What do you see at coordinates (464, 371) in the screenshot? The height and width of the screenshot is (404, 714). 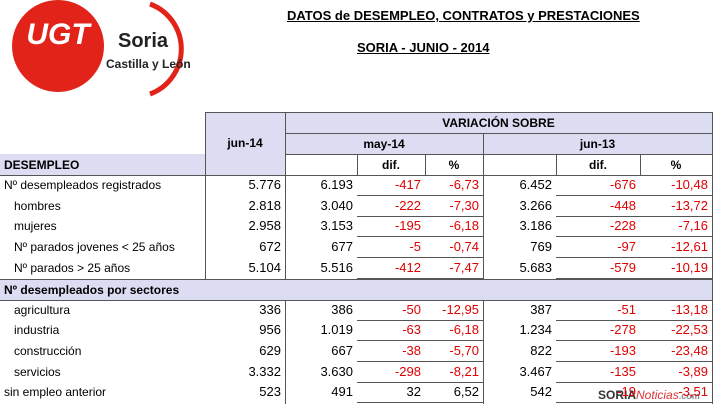 I see `cell-value: -8,21` at bounding box center [464, 371].